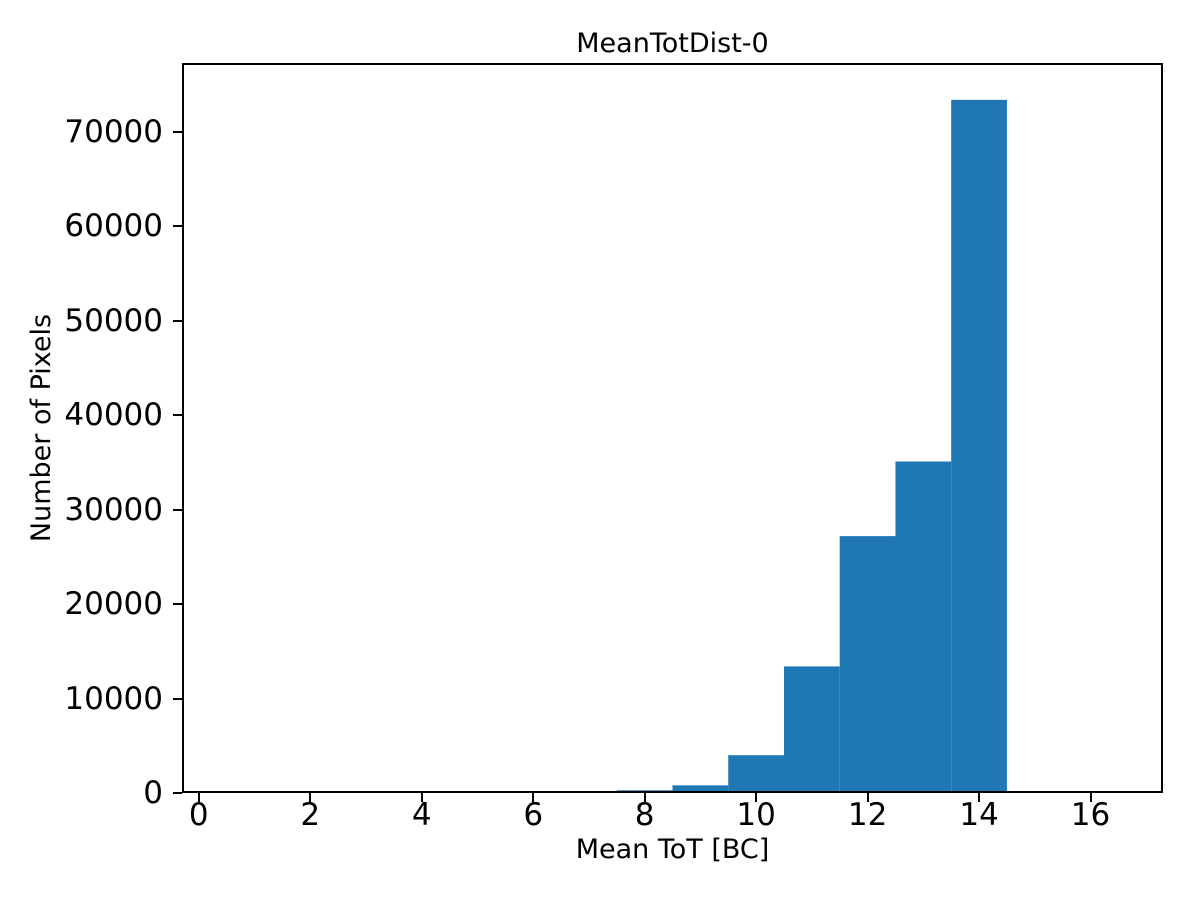 Image resolution: width=1200 pixels, height=900 pixels. What do you see at coordinates (113, 698) in the screenshot?
I see `y-tick-label: 10000` at bounding box center [113, 698].